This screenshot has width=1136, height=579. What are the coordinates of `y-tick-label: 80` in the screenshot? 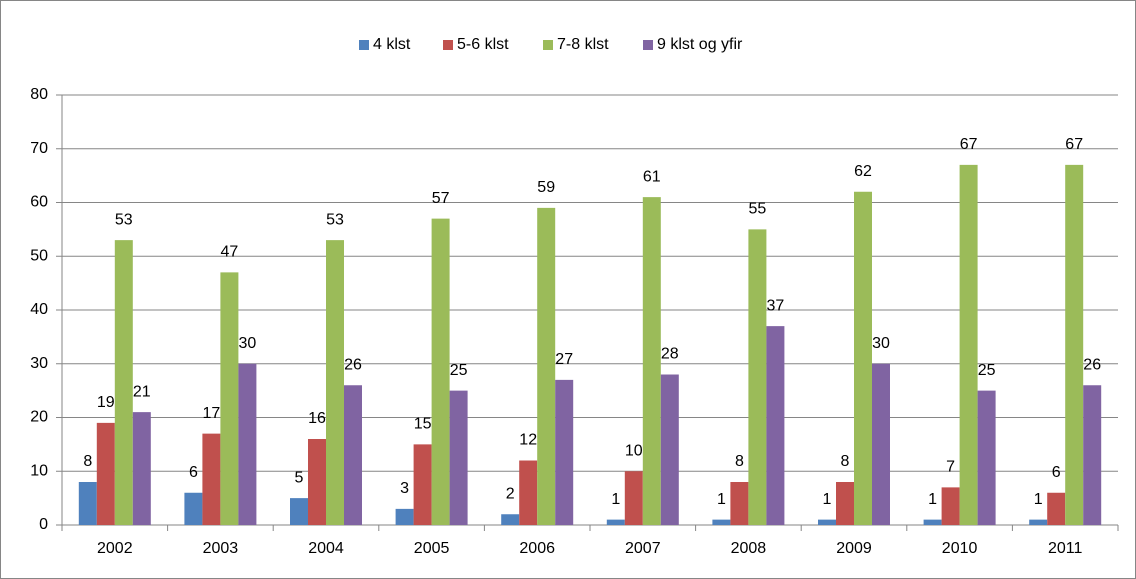 It's located at (39, 94).